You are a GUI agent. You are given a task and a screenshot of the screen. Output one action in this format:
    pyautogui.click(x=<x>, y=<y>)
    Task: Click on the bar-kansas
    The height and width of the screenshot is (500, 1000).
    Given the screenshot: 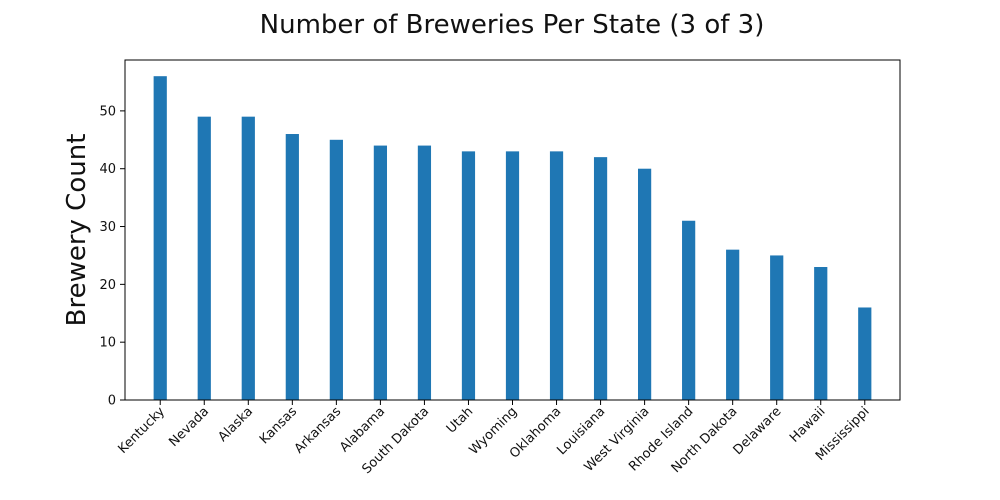 What is the action you would take?
    pyautogui.click(x=292, y=267)
    